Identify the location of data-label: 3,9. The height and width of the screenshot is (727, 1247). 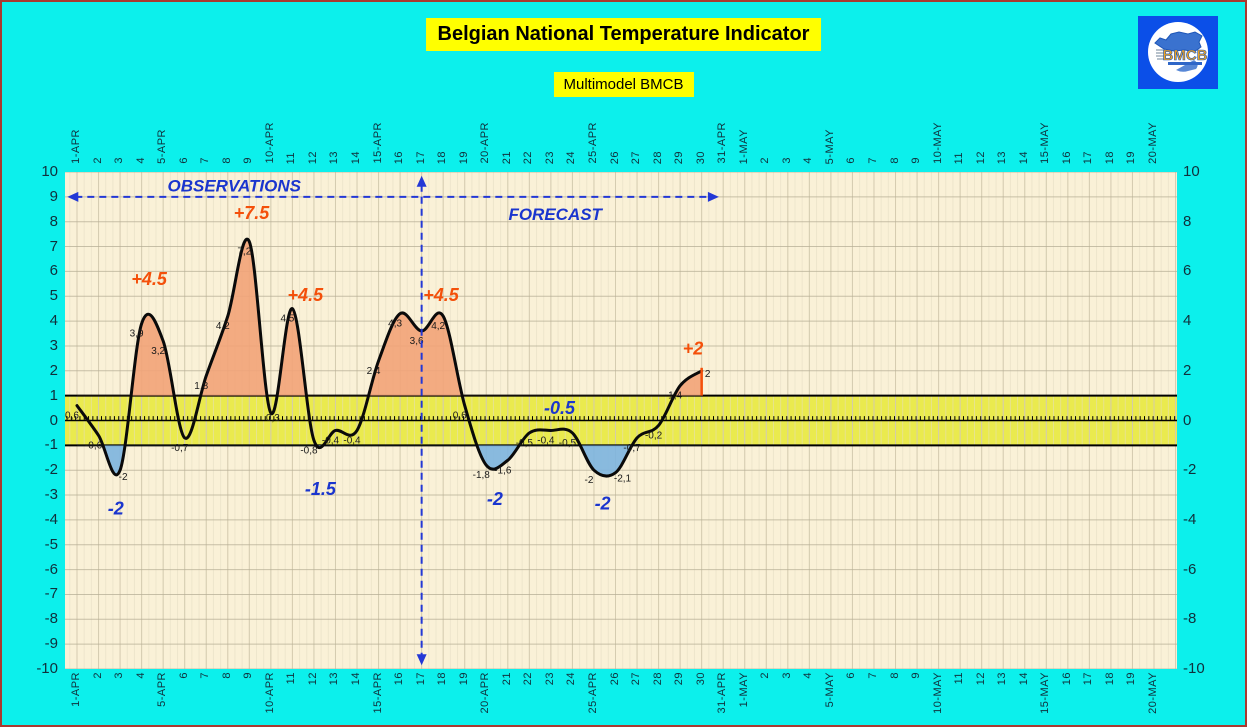
(137, 334).